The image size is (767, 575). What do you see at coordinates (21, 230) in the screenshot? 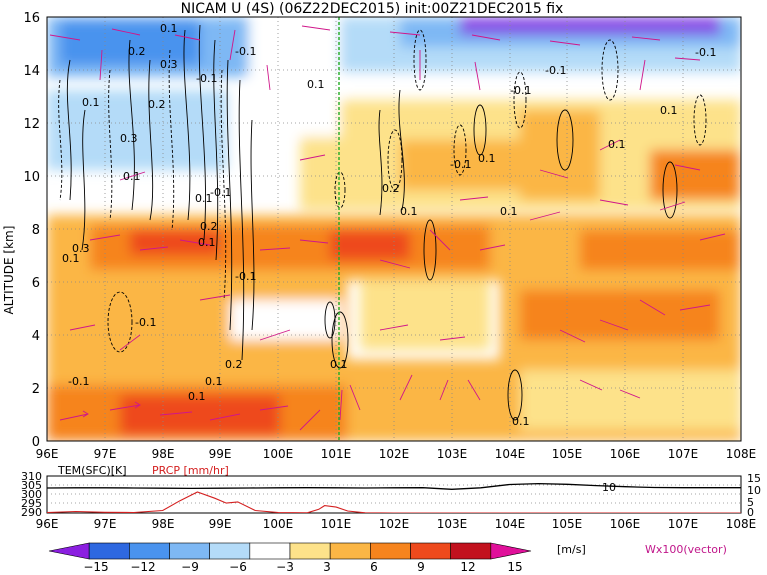
I see `main-y-axis: 0 2 4 6 8 10 12 14 16 ALTITUDE [km]` at bounding box center [21, 230].